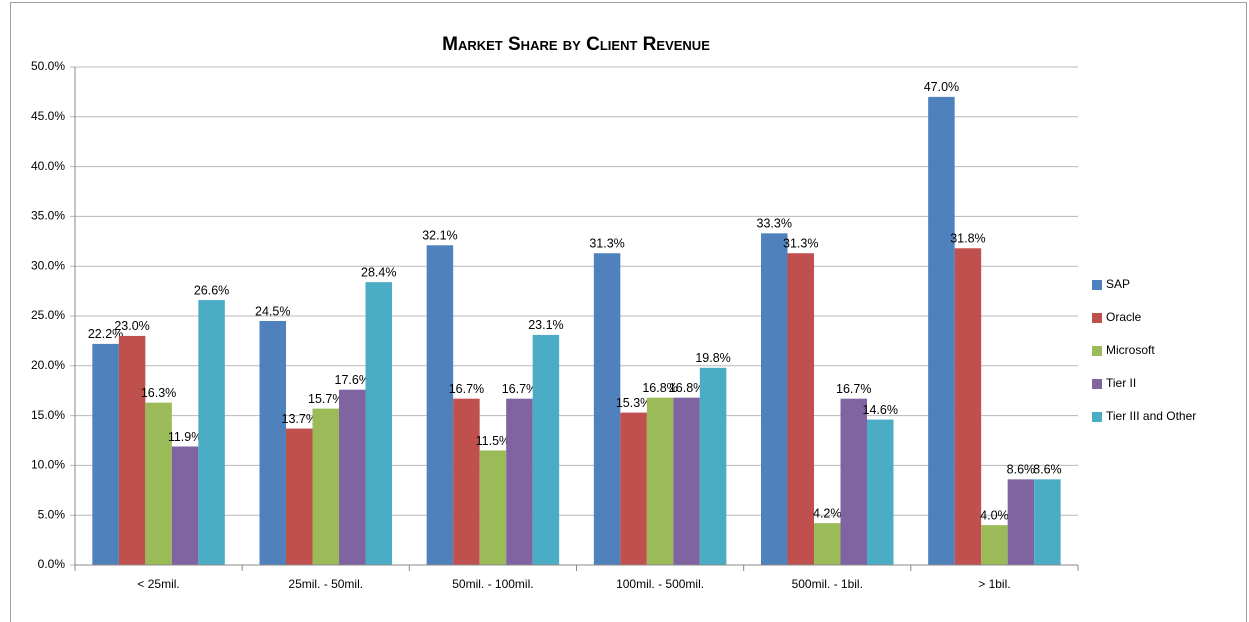  Describe the element at coordinates (1121, 383) in the screenshot. I see `legend-label: Tier II` at that location.